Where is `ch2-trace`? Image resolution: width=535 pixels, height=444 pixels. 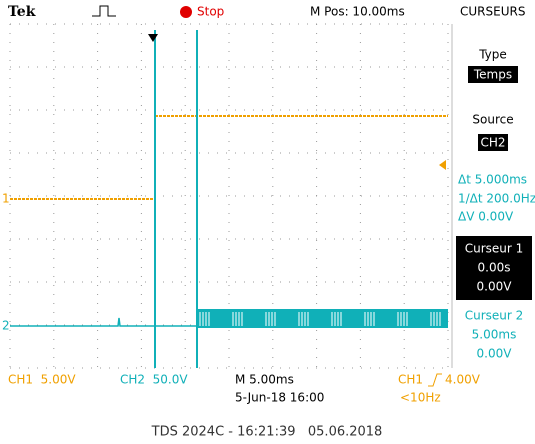 ch2-trace is located at coordinates (103, 322).